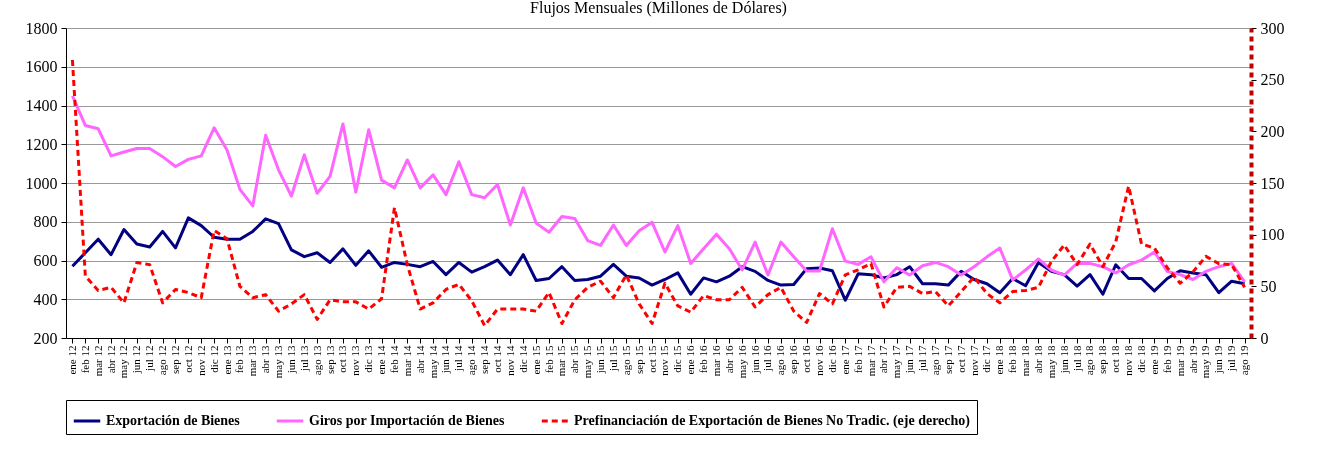 The height and width of the screenshot is (460, 1323). Describe the element at coordinates (316, 360) in the screenshot. I see `x-tick-label: ago 13` at that location.